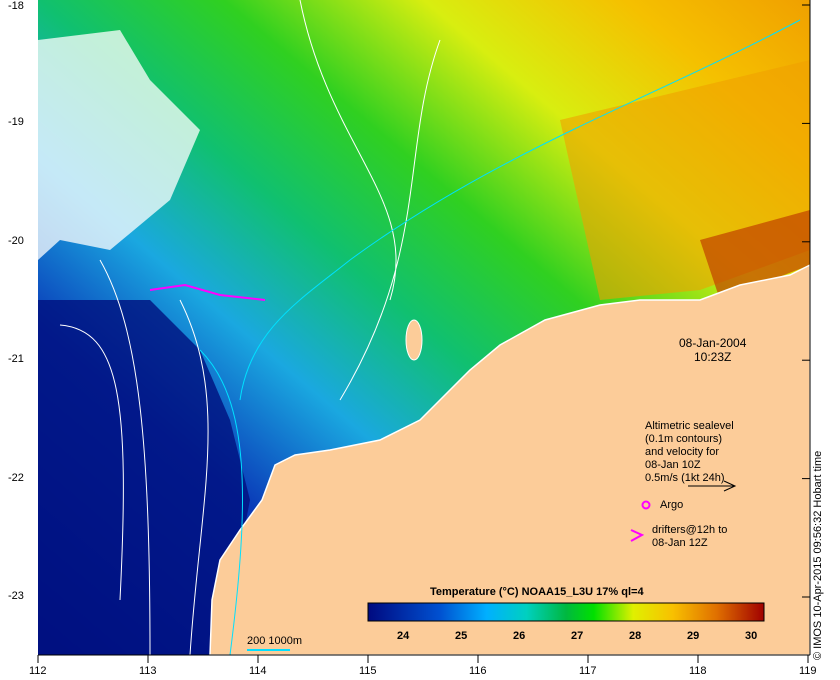  What do you see at coordinates (403, 636) in the screenshot?
I see `colorbar-tick-label: 24` at bounding box center [403, 636].